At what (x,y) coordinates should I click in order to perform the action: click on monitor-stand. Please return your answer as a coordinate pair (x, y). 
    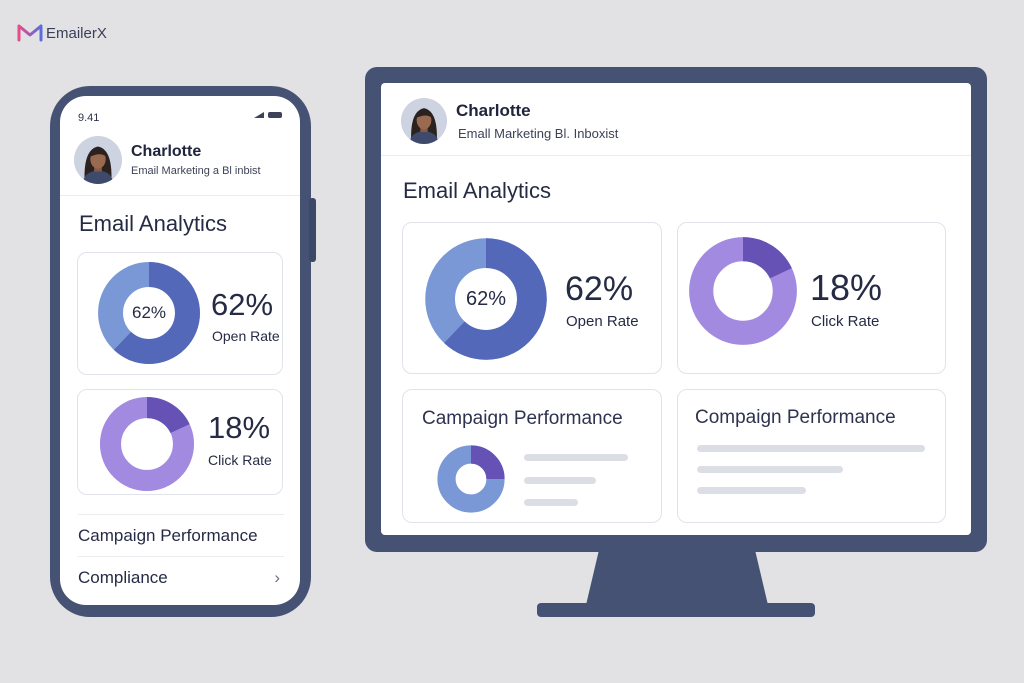
    Looking at the image, I should click on (676, 610).